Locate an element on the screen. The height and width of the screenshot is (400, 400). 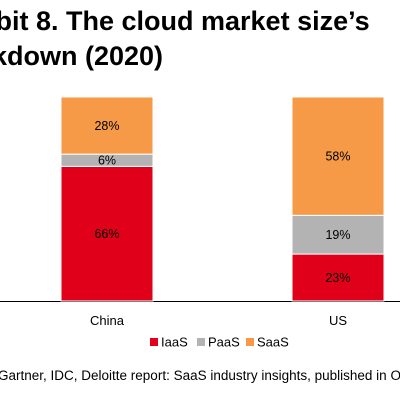
legend-label-paas: PaaS is located at coordinates (224, 342).